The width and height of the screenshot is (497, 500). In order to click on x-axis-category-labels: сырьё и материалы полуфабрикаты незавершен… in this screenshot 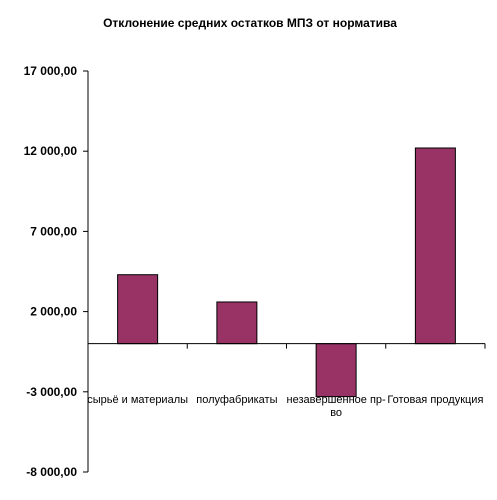, I will do `click(285, 406)`.